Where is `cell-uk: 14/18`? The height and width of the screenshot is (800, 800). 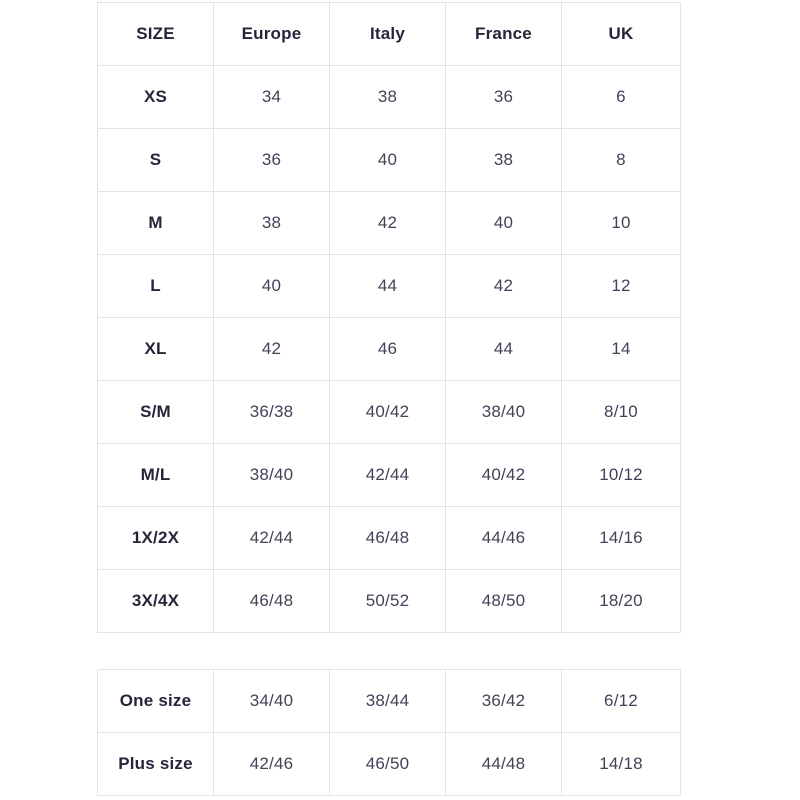 cell-uk: 14/18 is located at coordinates (621, 764).